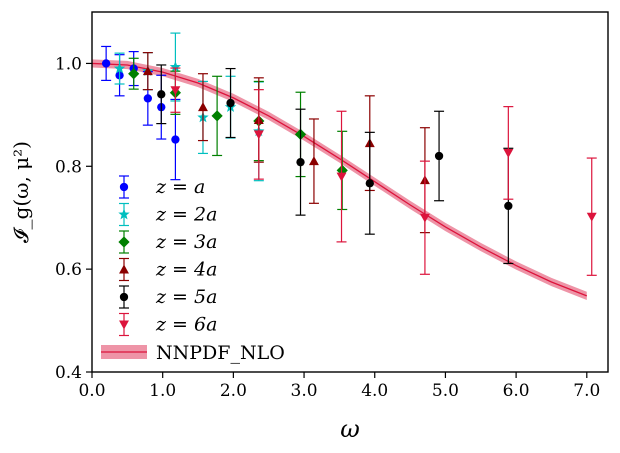 Image resolution: width=620 pixels, height=453 pixels. Describe the element at coordinates (445, 391) in the screenshot. I see `x-tick-label: 5.0` at that location.